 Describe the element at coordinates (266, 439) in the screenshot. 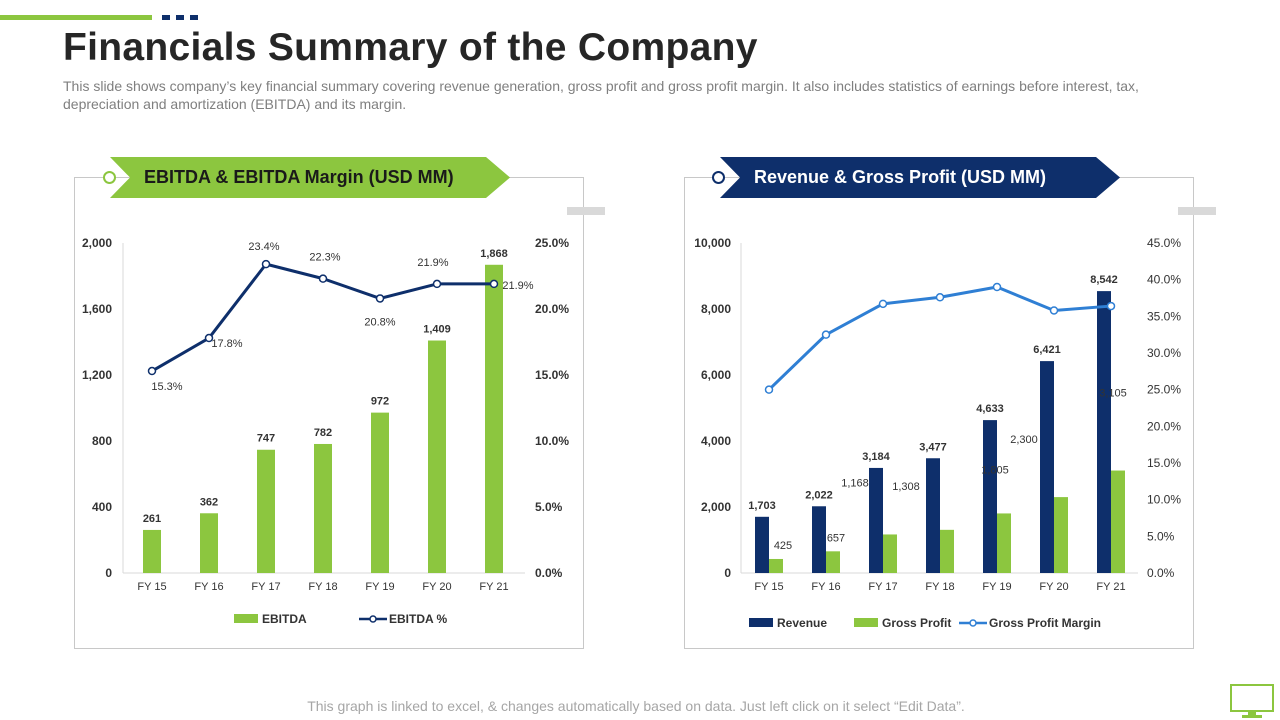

I see `ebitda-bar-label: 747` at that location.